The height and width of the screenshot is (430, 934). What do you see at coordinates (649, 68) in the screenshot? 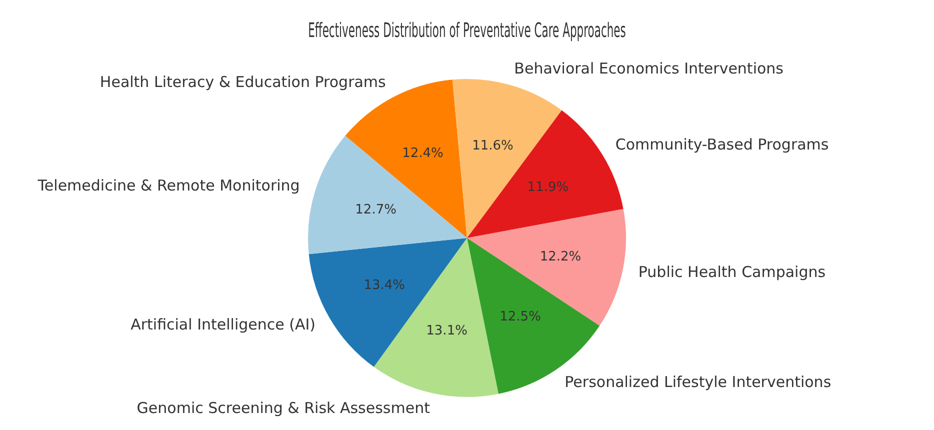
I see `slice-label: Behavioral Economics Interventions` at bounding box center [649, 68].